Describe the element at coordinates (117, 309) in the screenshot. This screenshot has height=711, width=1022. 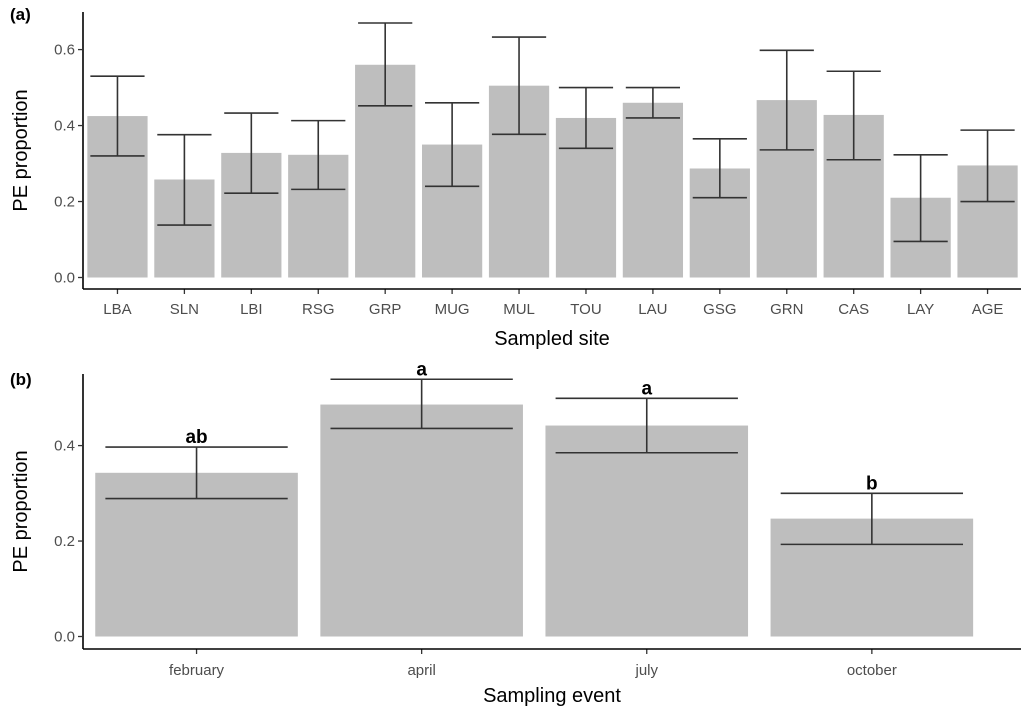
I see `x-tick-label: LBA` at that location.